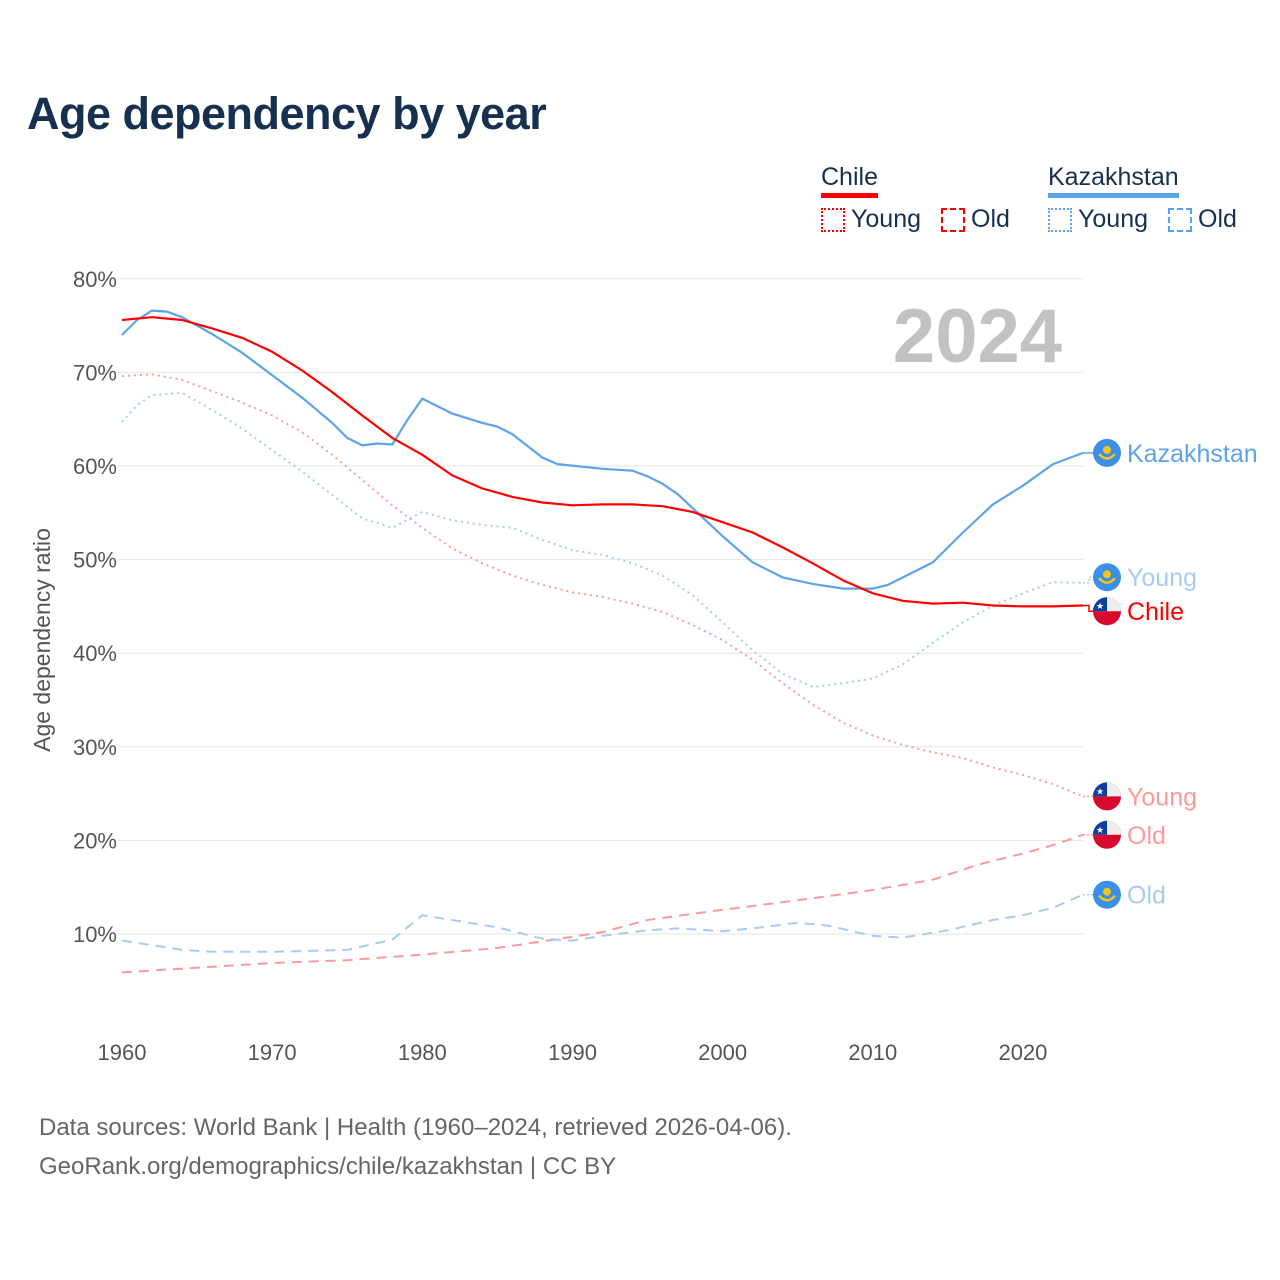 This screenshot has height=1280, width=1280. What do you see at coordinates (95, 607) in the screenshot?
I see `y-axis: 10% 20% 30% 40% 50% 60% 70% 80%` at bounding box center [95, 607].